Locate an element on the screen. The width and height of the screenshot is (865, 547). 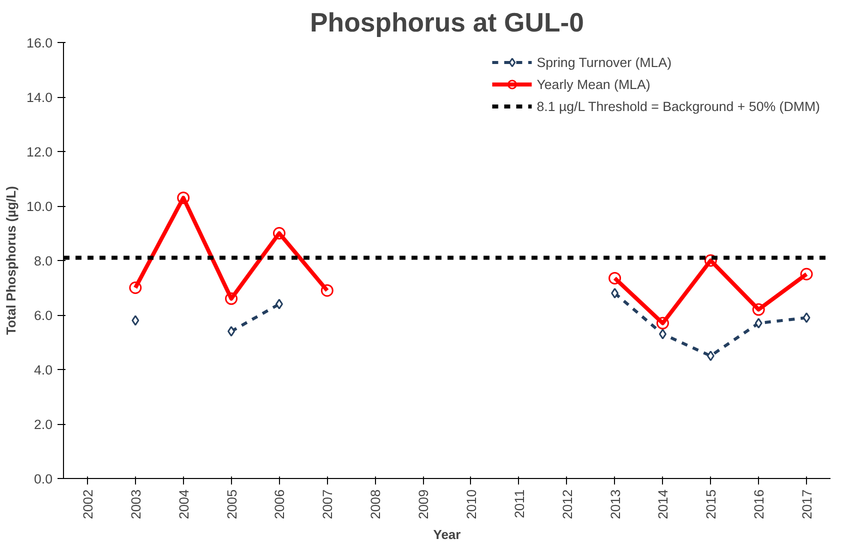
x-tick-label: 2014 is located at coordinates (663, 504).